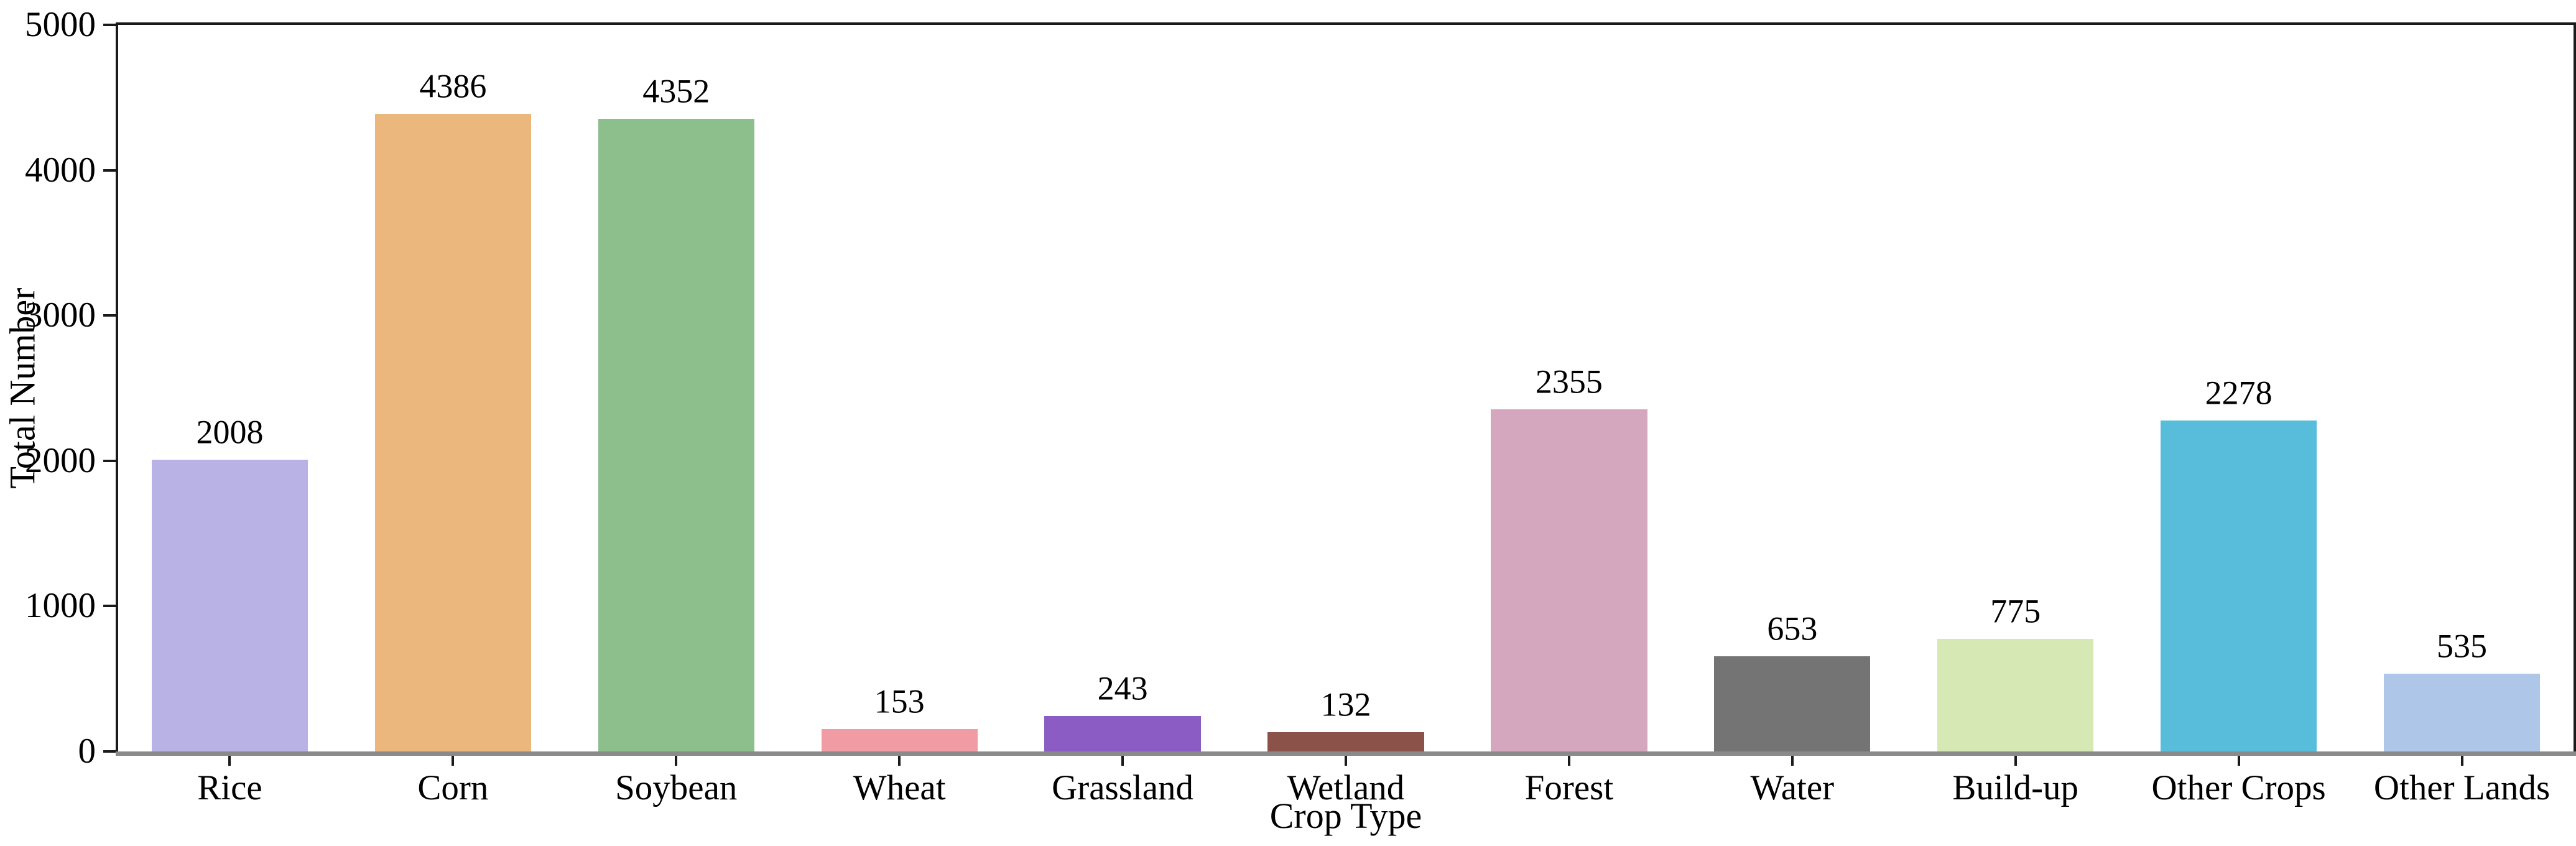 Image resolution: width=2576 pixels, height=846 pixels. I want to click on bar-other-crops, so click(2239, 585).